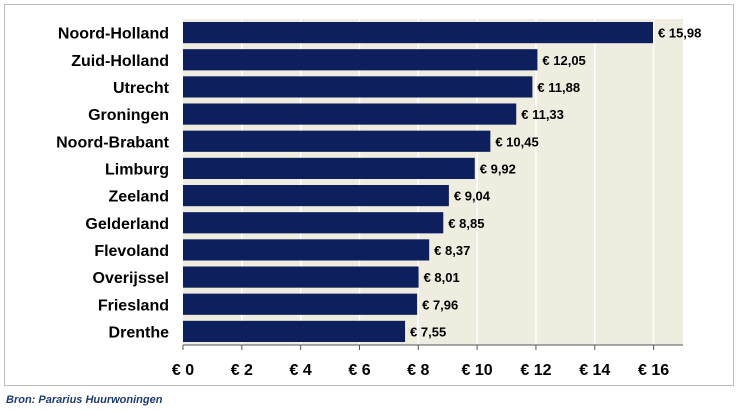 Image resolution: width=740 pixels, height=412 pixels. I want to click on bar-zuid-holland, so click(360, 60).